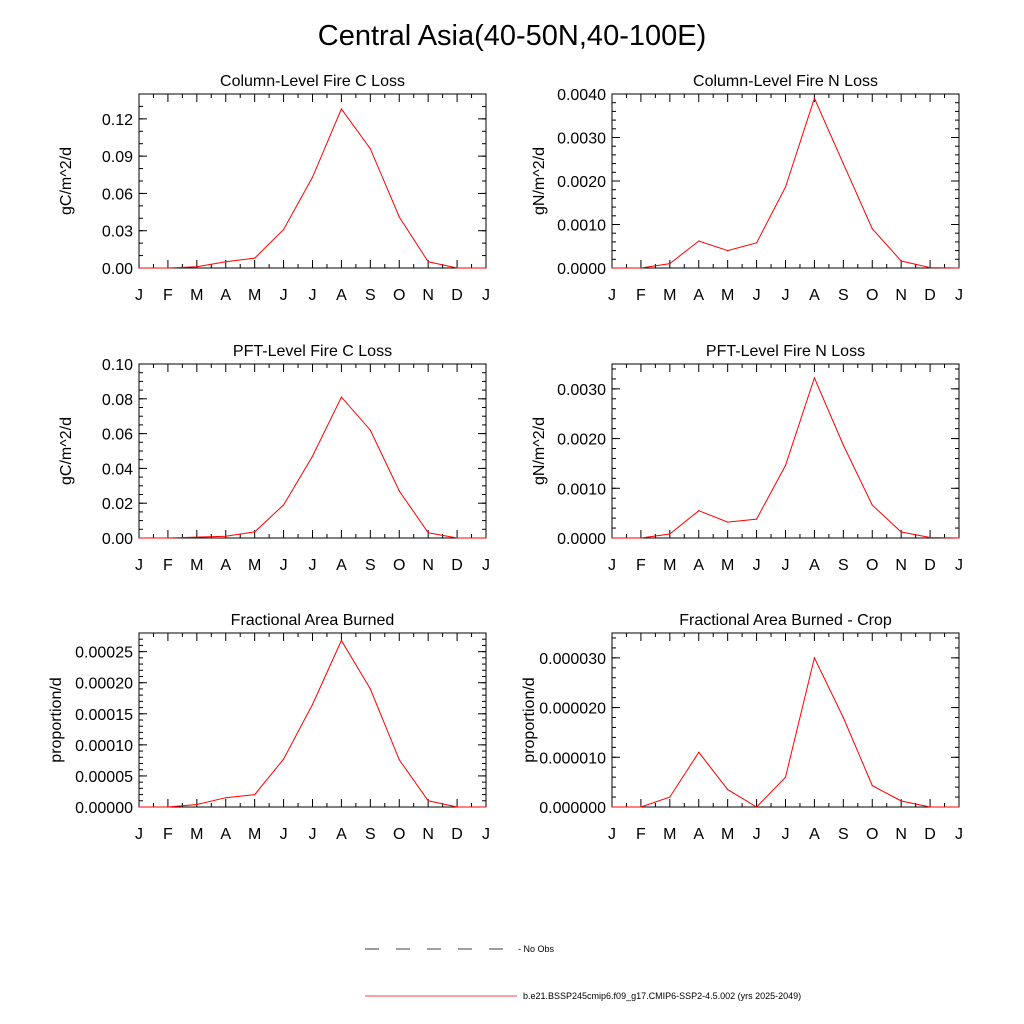  Describe the element at coordinates (117, 269) in the screenshot. I see `y-tick-label: 0.00` at that location.